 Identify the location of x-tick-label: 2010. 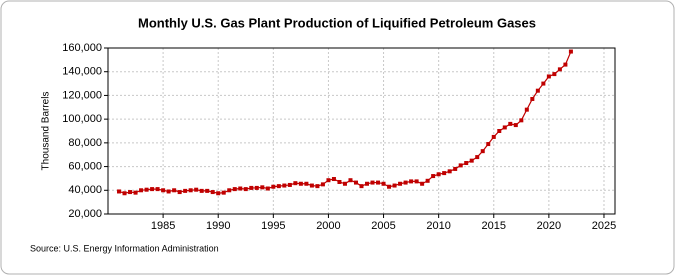
(438, 226).